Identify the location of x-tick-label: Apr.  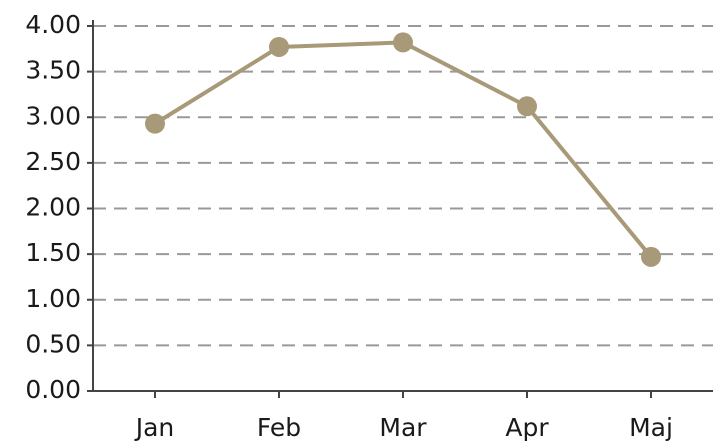
(527, 427).